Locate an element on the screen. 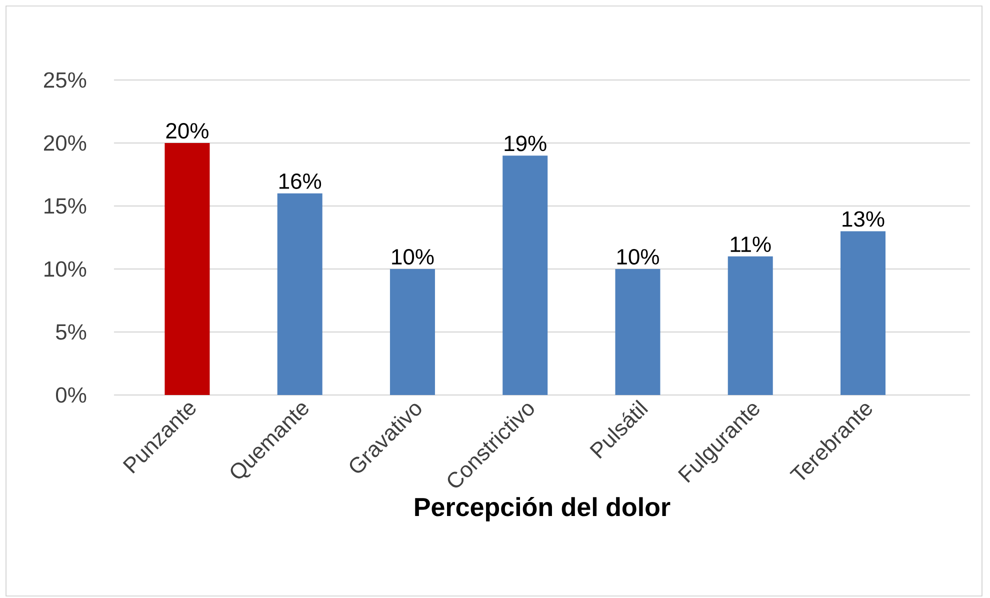 The height and width of the screenshot is (598, 990). y-tick-label: 0% is located at coordinates (71, 395).